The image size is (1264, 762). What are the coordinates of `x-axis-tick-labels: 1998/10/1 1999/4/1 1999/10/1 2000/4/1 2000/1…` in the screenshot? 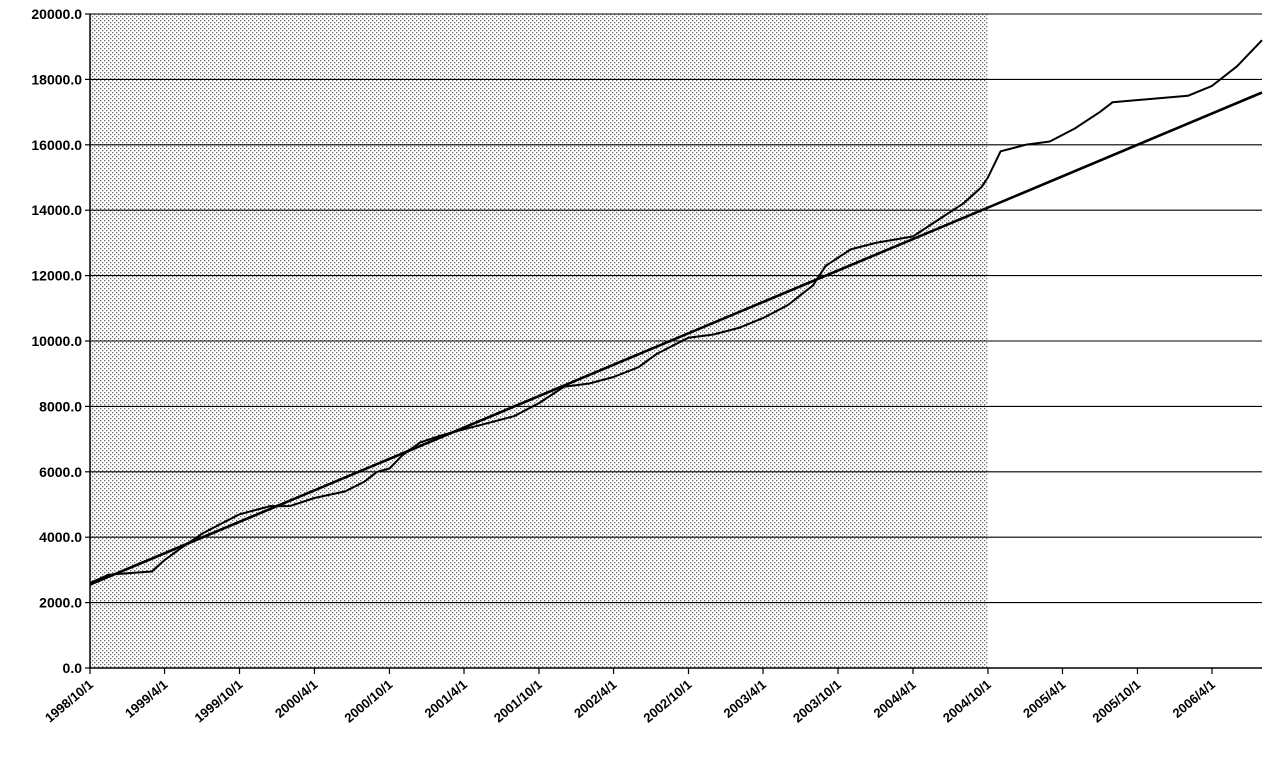 It's located at (630, 701).